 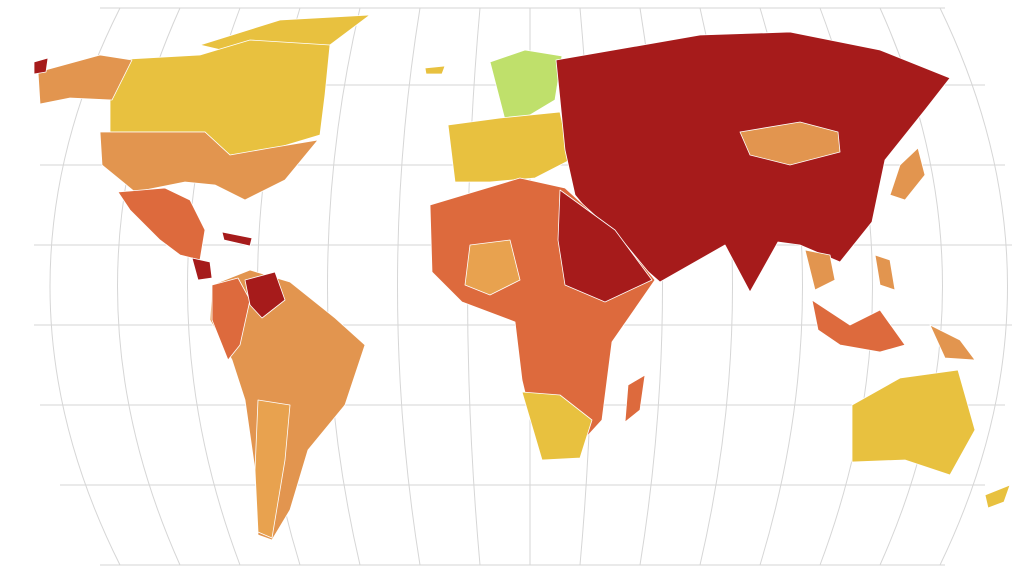 I want to click on venezuela, so click(x=265, y=295).